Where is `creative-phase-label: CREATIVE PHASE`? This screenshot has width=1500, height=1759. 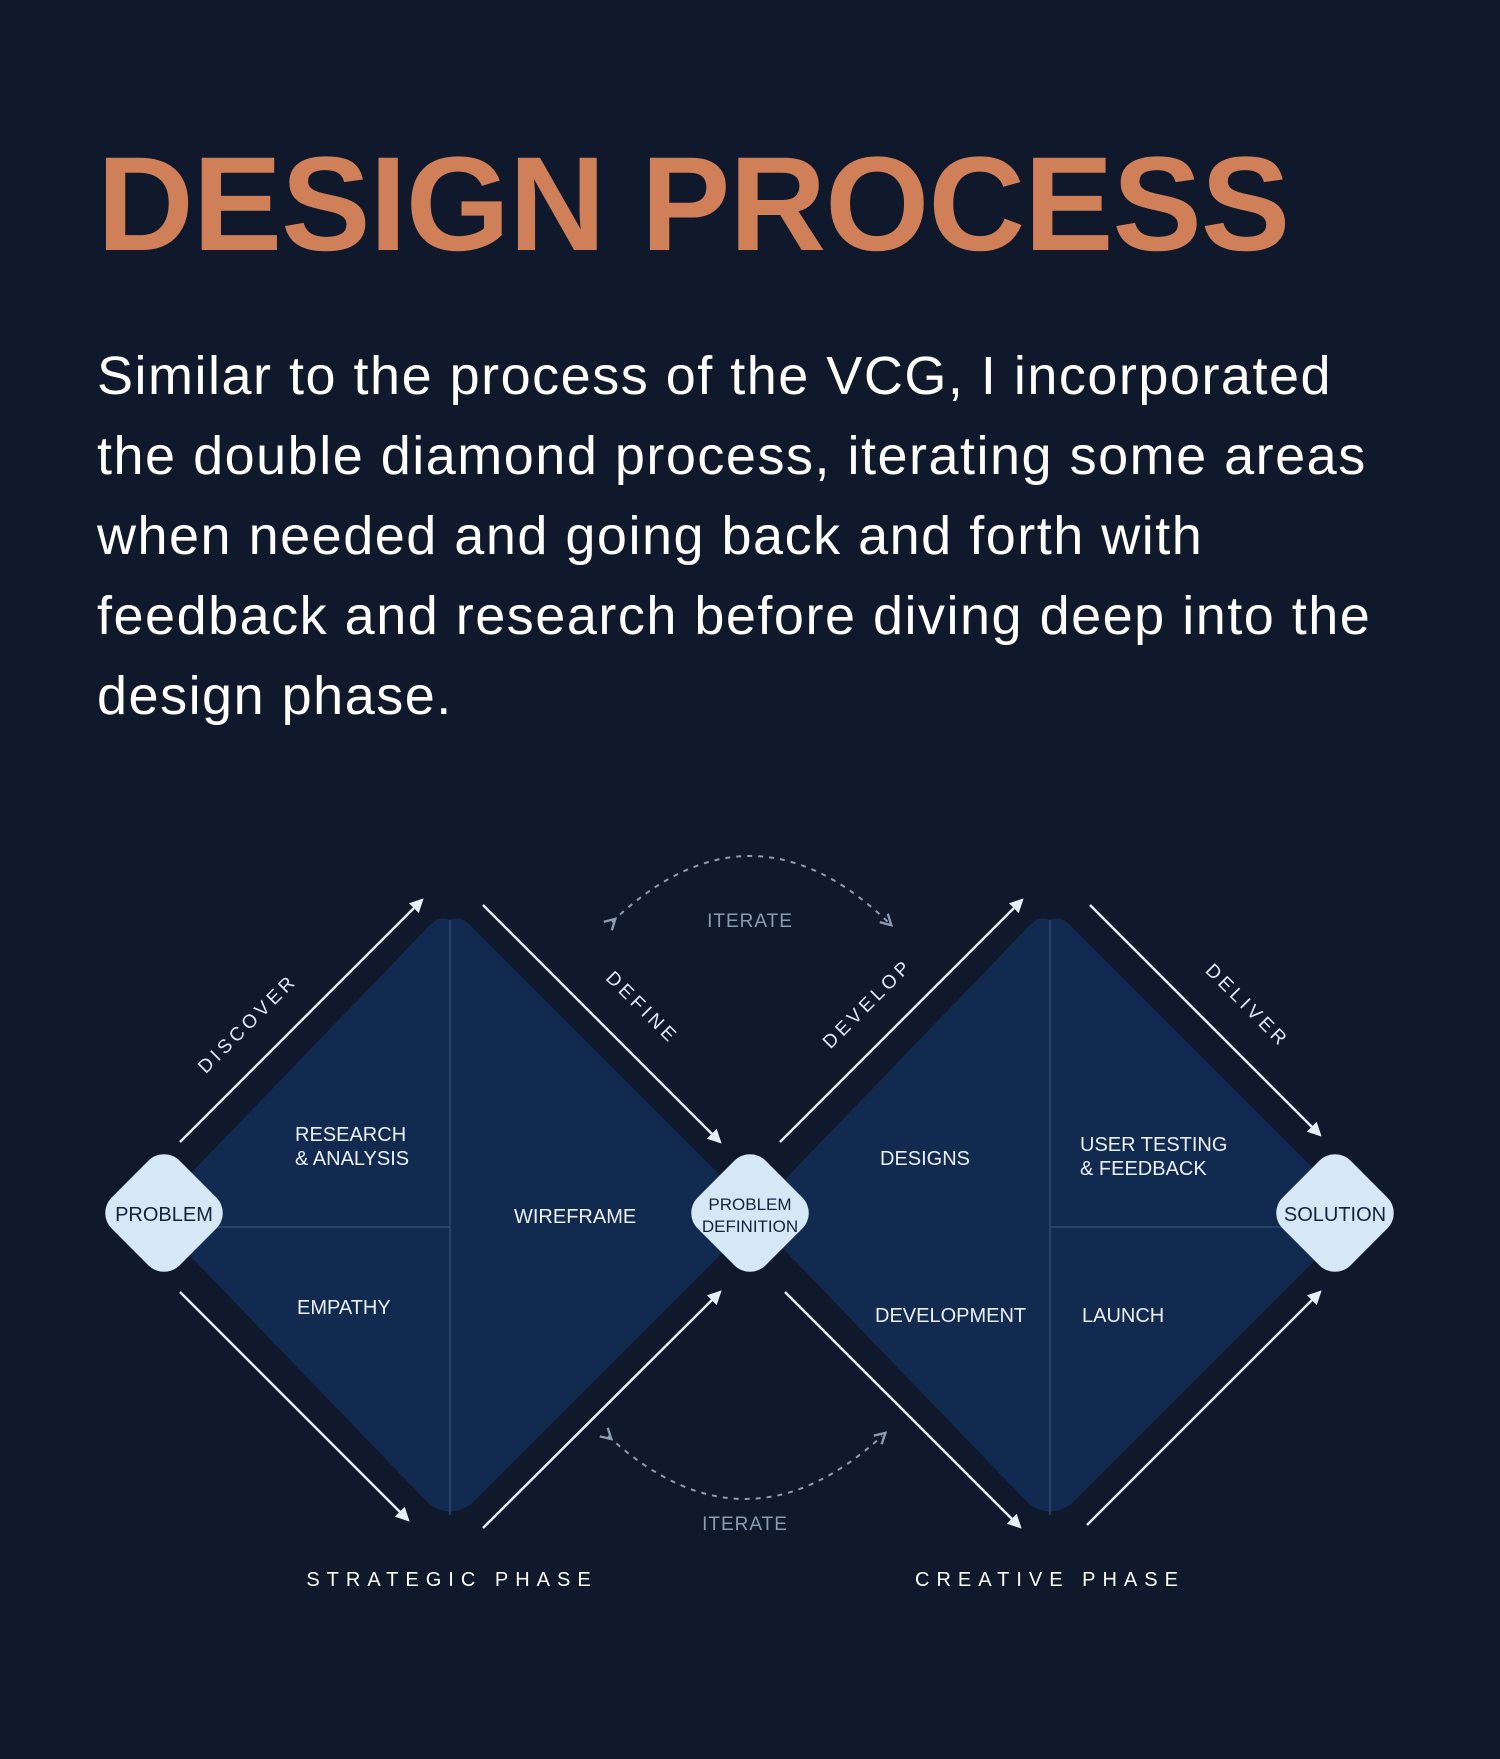
creative-phase-label: CREATIVE PHASE is located at coordinates (1050, 1580).